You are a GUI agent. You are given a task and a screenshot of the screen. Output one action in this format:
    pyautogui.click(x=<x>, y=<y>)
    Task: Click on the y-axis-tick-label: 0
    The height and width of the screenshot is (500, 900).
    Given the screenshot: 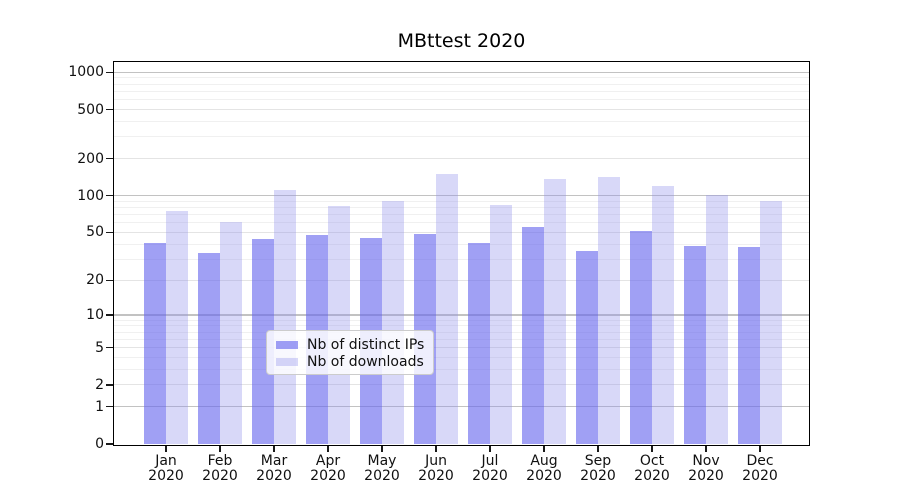 What is the action you would take?
    pyautogui.click(x=99, y=444)
    